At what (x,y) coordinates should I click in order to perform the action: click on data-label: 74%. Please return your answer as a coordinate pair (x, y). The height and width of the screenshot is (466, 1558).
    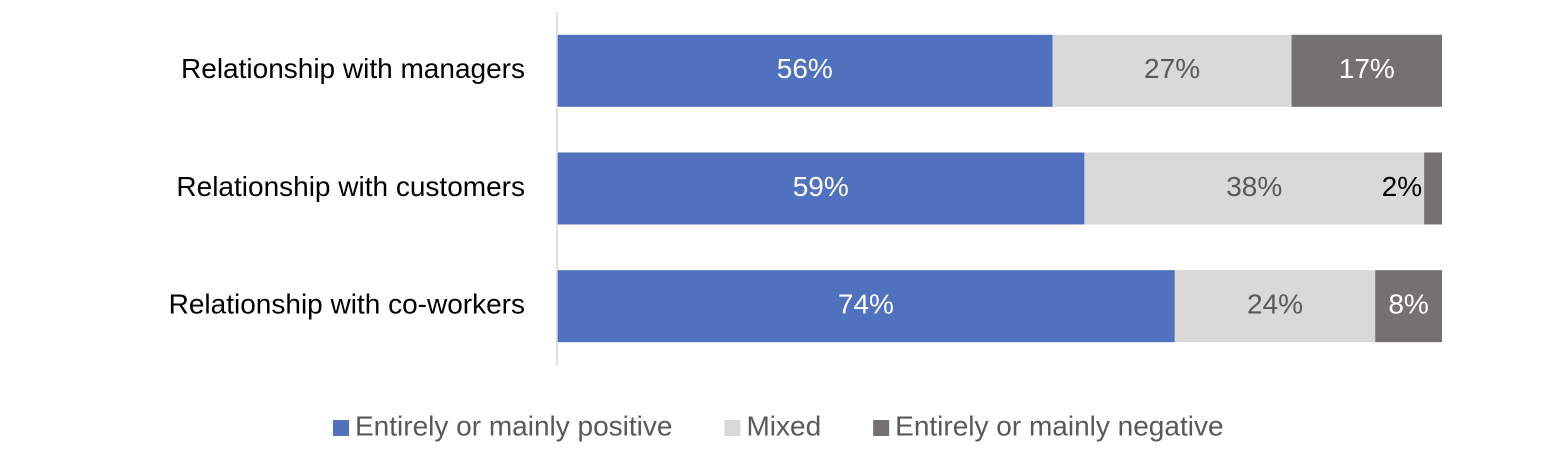
    Looking at the image, I should click on (866, 304).